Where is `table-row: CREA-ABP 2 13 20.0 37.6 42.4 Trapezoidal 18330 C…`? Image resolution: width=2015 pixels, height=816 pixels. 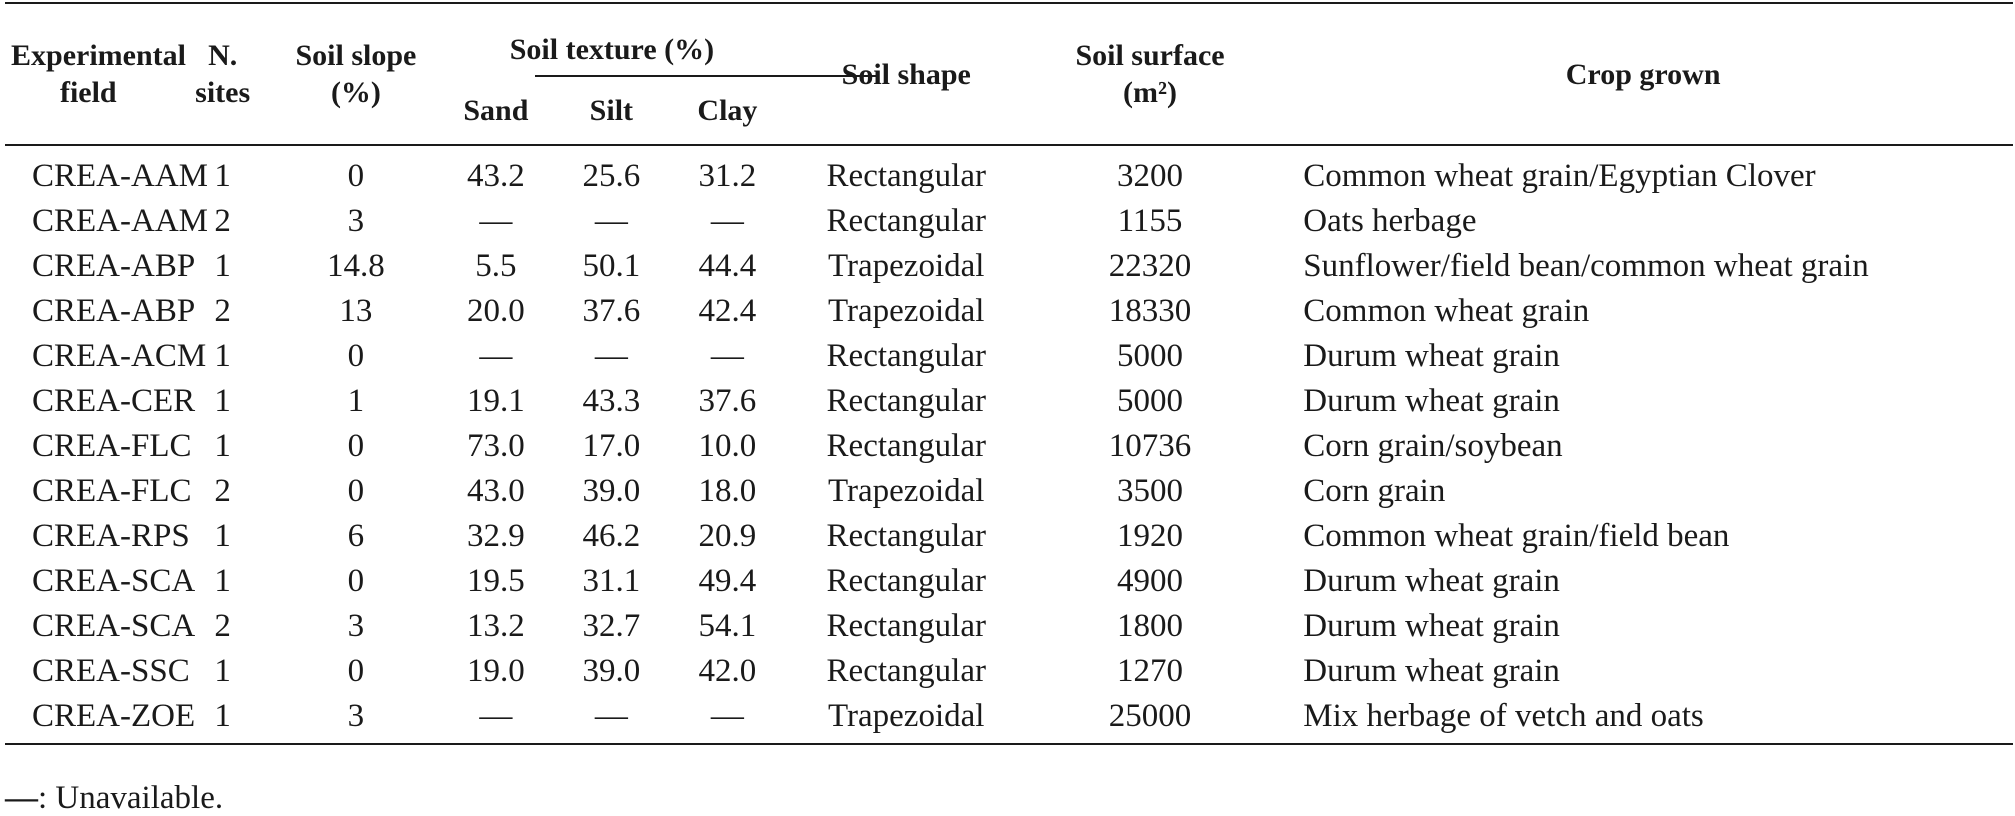 table-row: CREA-ABP 2 13 20.0 37.6 42.4 Trapezoidal 18330 C… is located at coordinates (1009, 311).